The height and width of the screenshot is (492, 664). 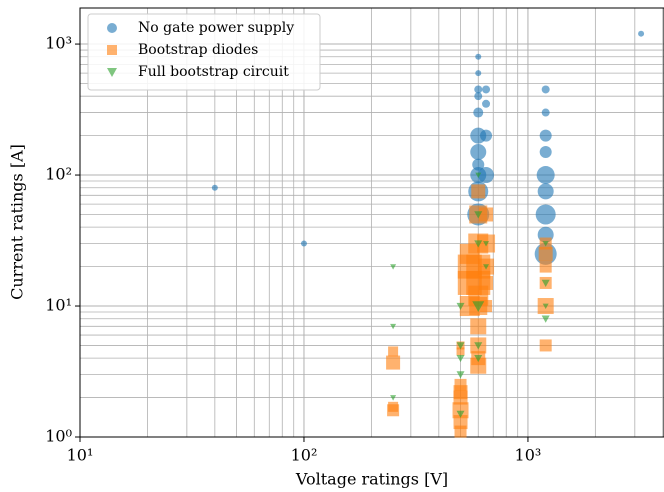 I want to click on y-tick-label: 10⁰, so click(x=58, y=436).